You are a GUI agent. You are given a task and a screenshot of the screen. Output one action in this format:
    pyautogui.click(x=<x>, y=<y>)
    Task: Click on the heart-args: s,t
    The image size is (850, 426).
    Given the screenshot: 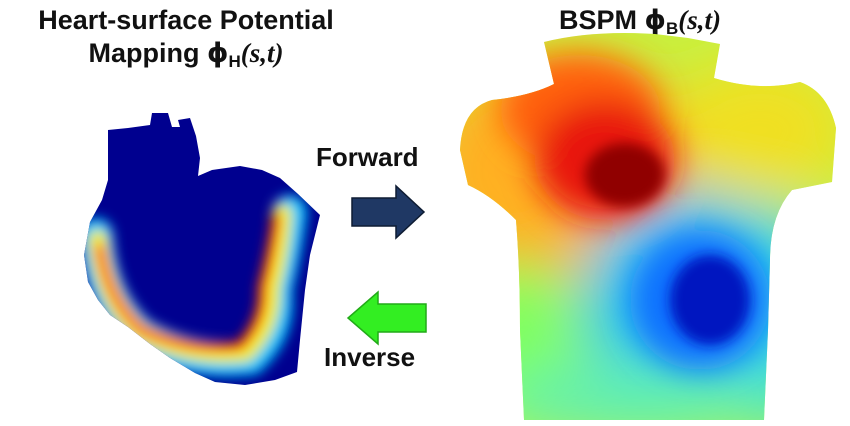 What is the action you would take?
    pyautogui.click(x=262, y=53)
    